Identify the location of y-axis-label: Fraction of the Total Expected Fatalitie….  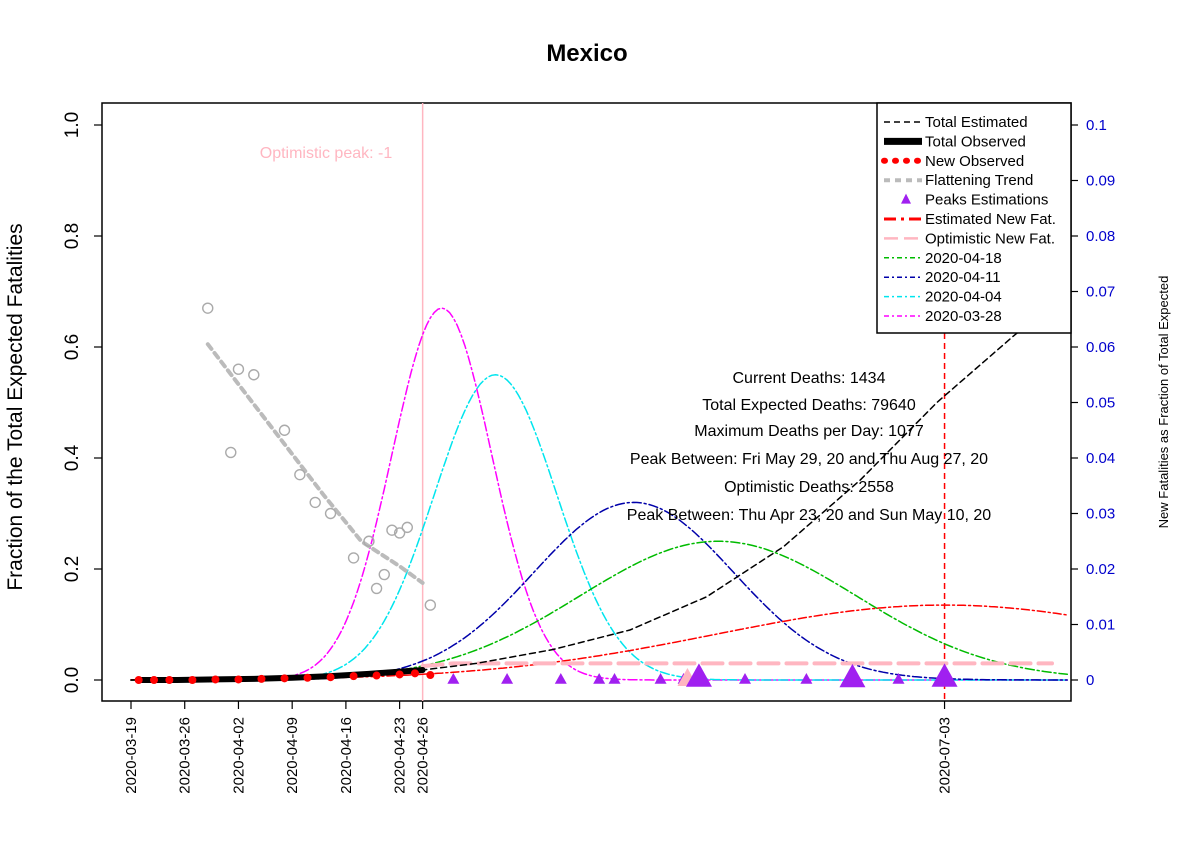
(15, 406).